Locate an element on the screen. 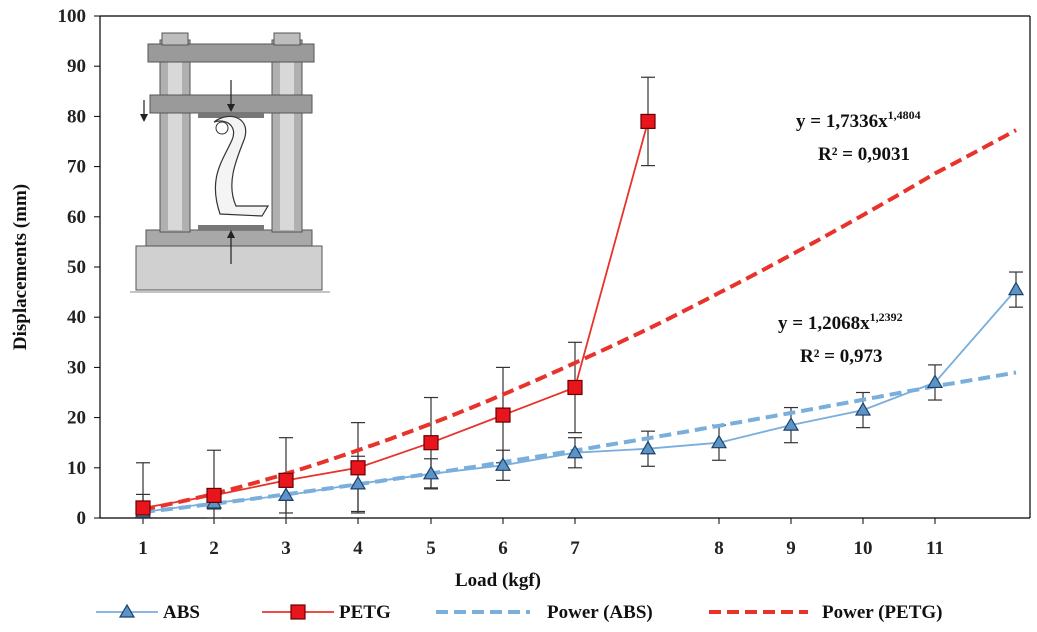  x-tick-label: 10 is located at coordinates (863, 548).